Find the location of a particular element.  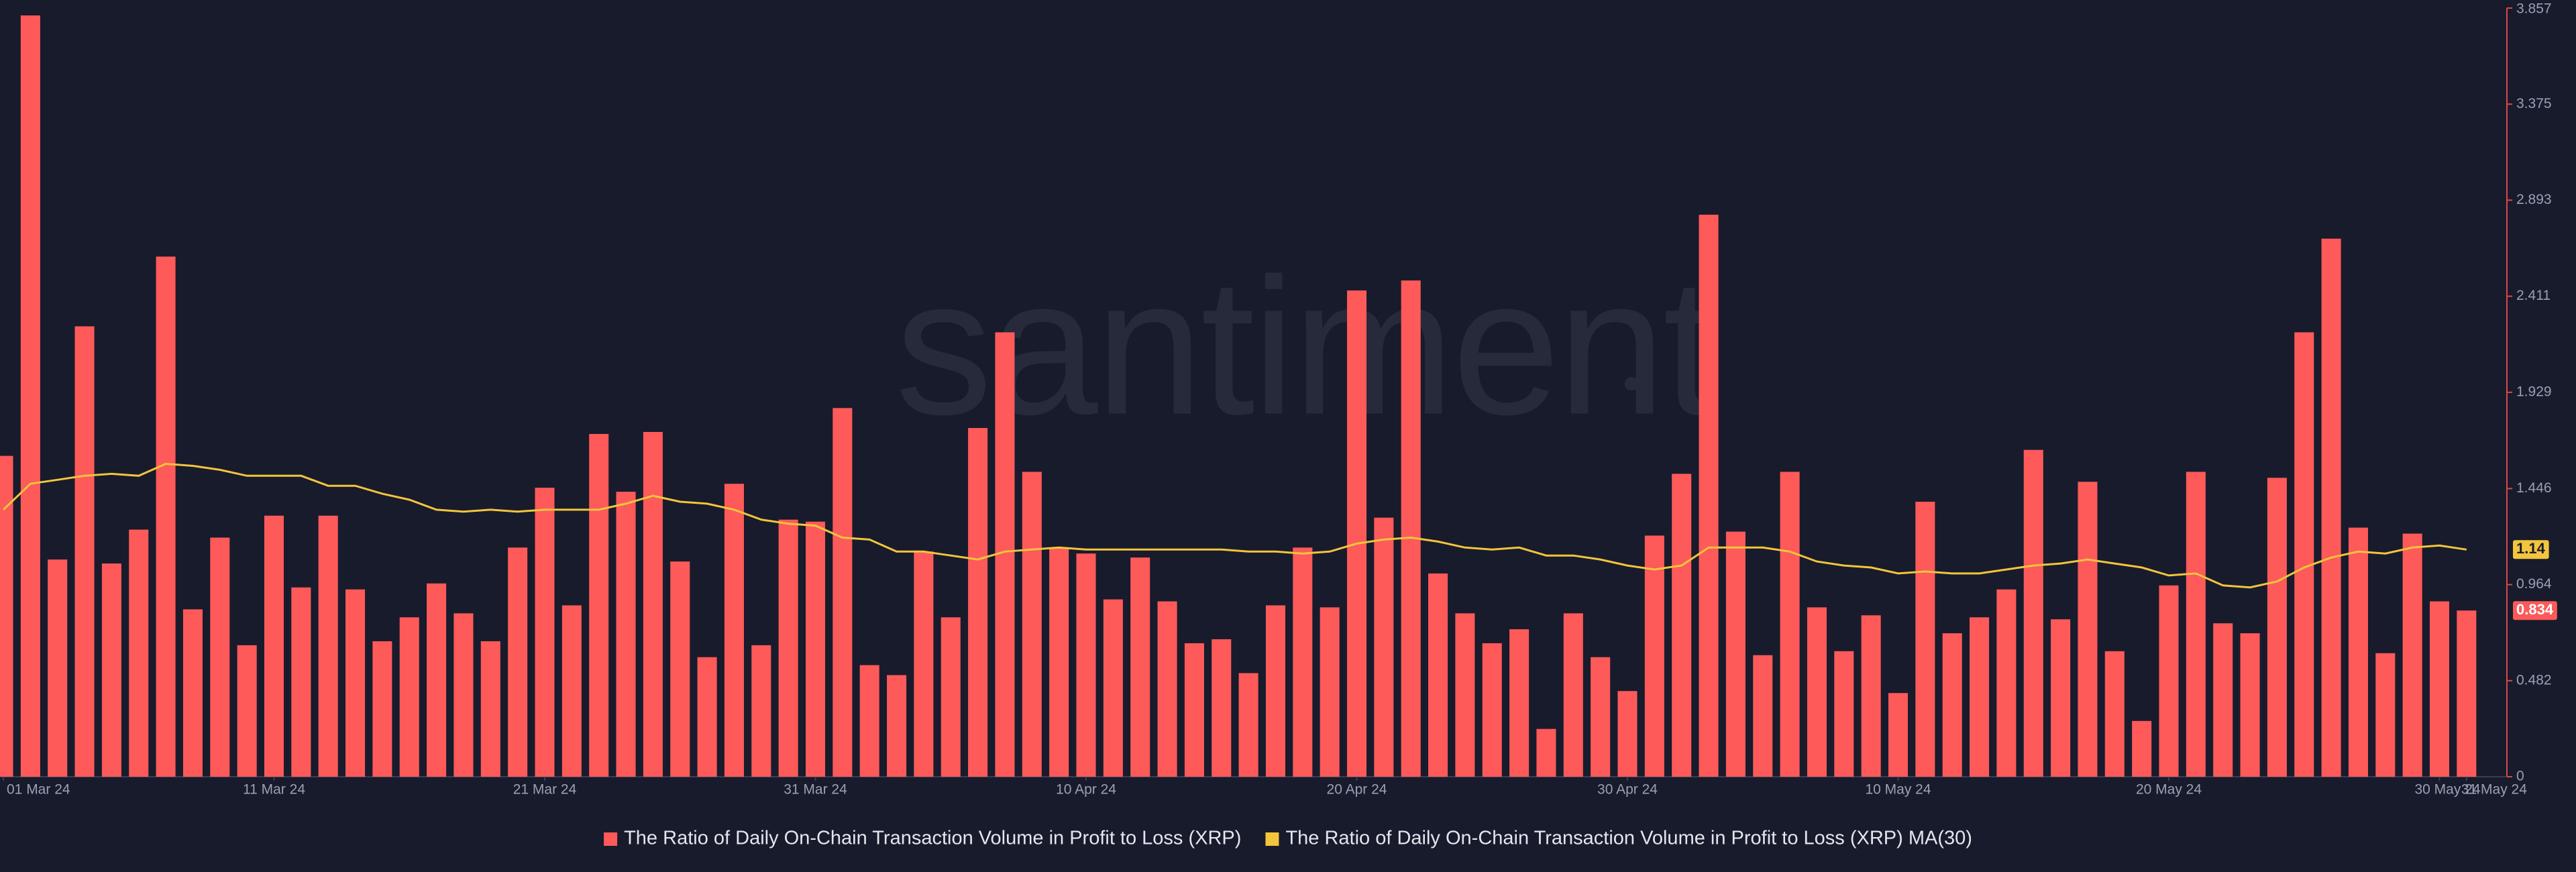

y-tick-label: 2.893 is located at coordinates (2534, 200).